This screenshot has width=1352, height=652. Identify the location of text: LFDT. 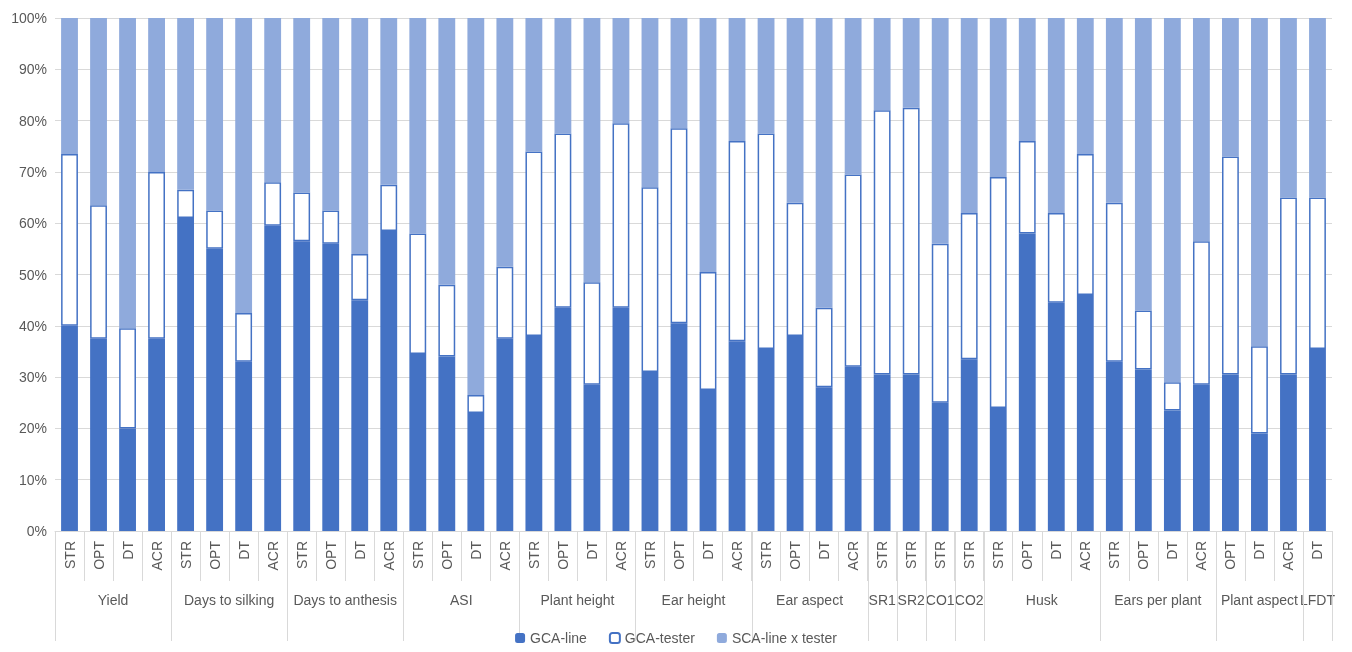
(1317, 600).